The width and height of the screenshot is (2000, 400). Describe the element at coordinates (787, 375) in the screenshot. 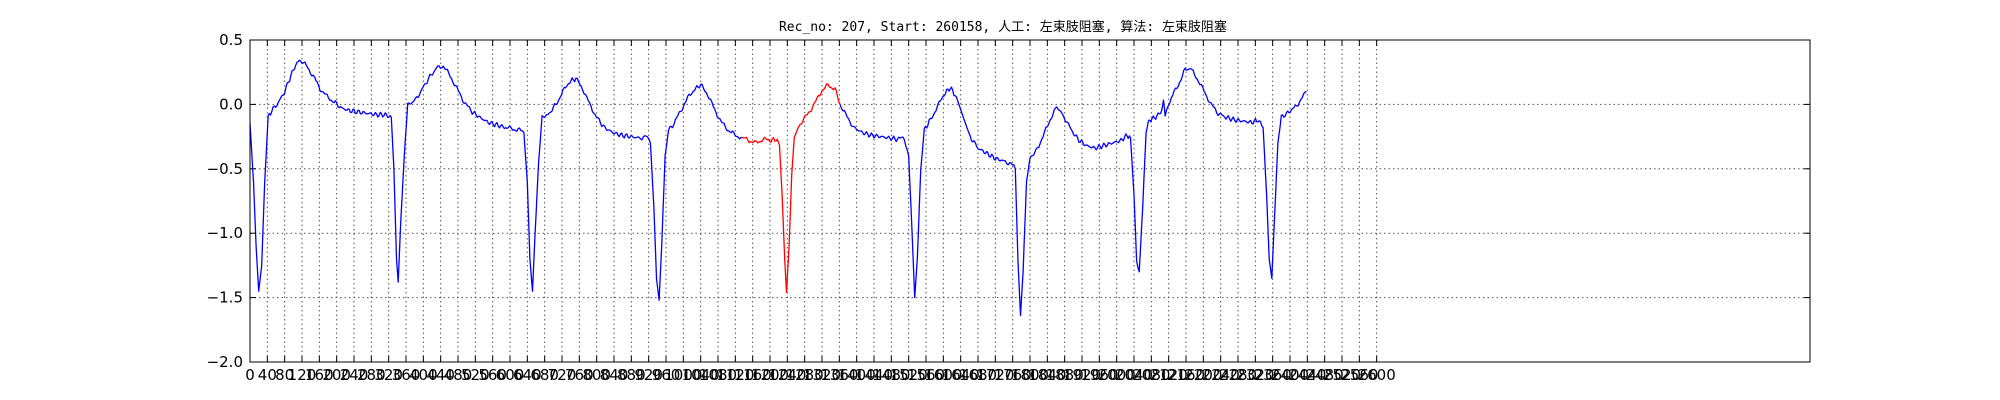

I see `x-tick-label-31: 1240` at that location.